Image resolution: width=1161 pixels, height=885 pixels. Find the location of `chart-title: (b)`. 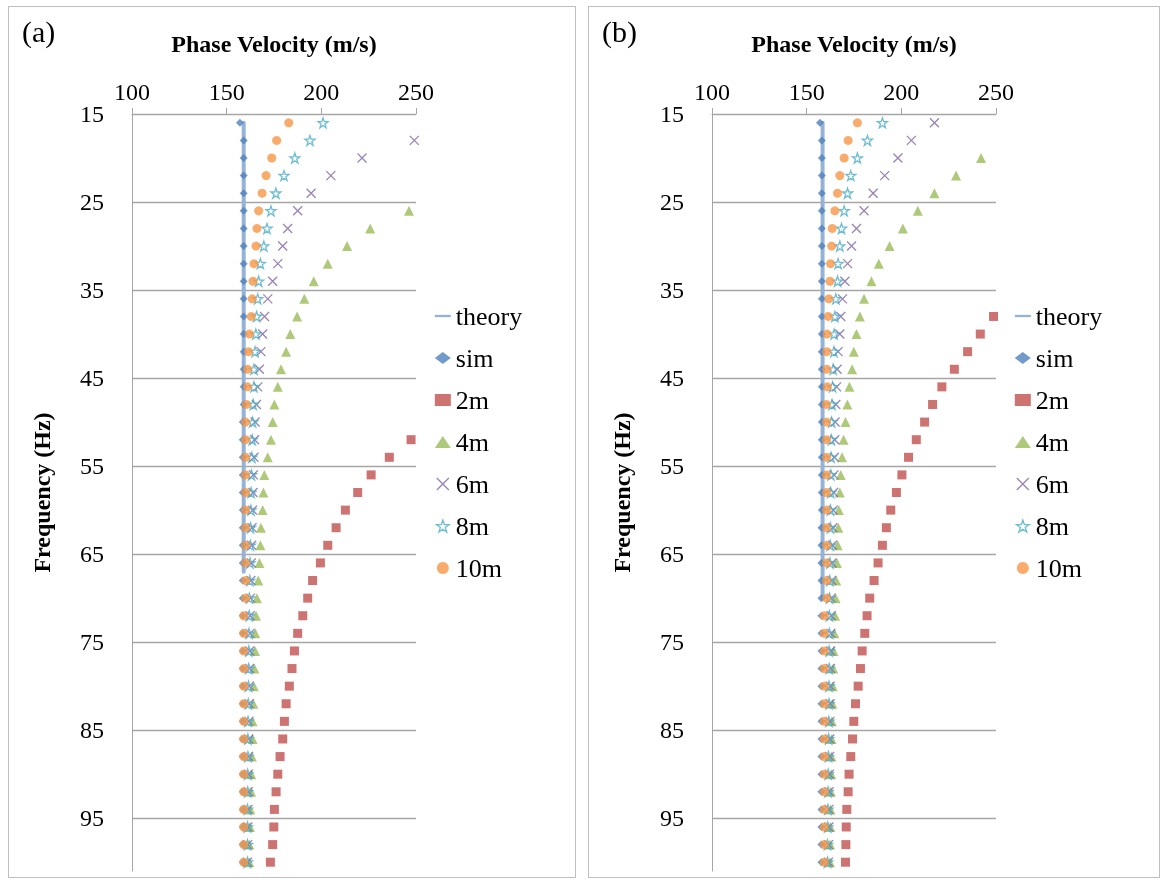

chart-title: (b) is located at coordinates (619, 31).